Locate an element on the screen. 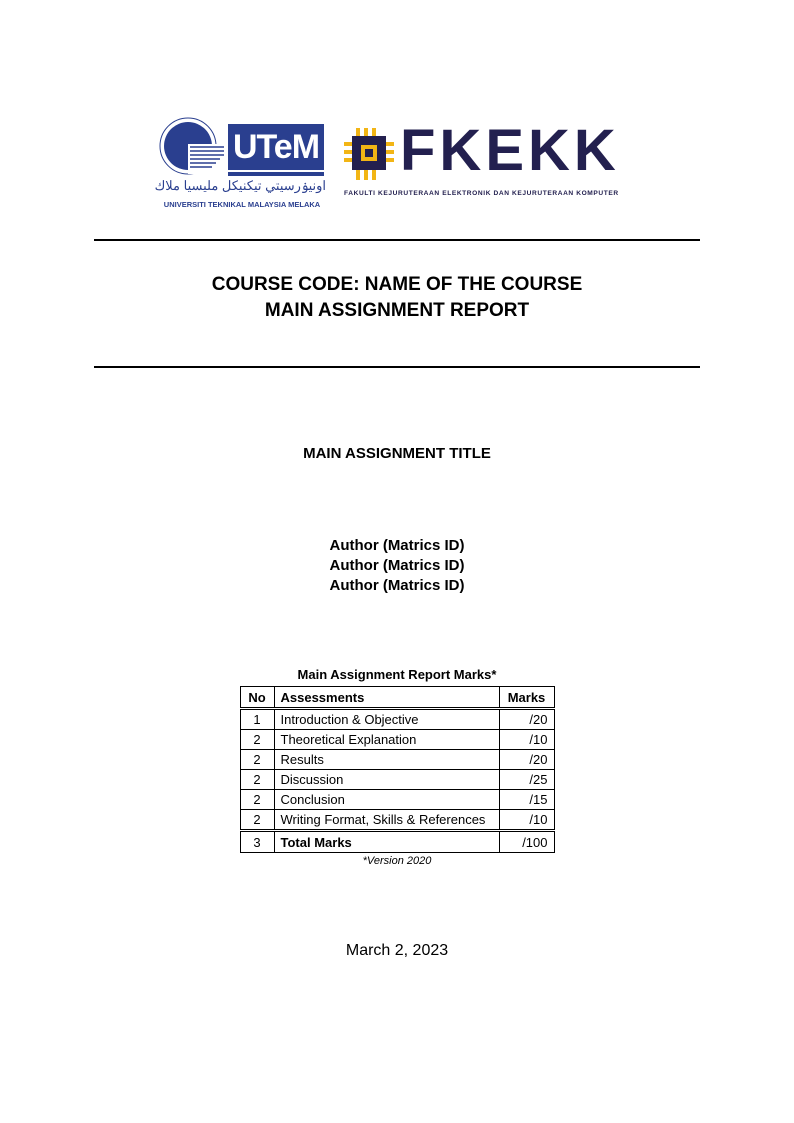 The image size is (794, 1123). report-date: March 2, 2023 is located at coordinates (397, 950).